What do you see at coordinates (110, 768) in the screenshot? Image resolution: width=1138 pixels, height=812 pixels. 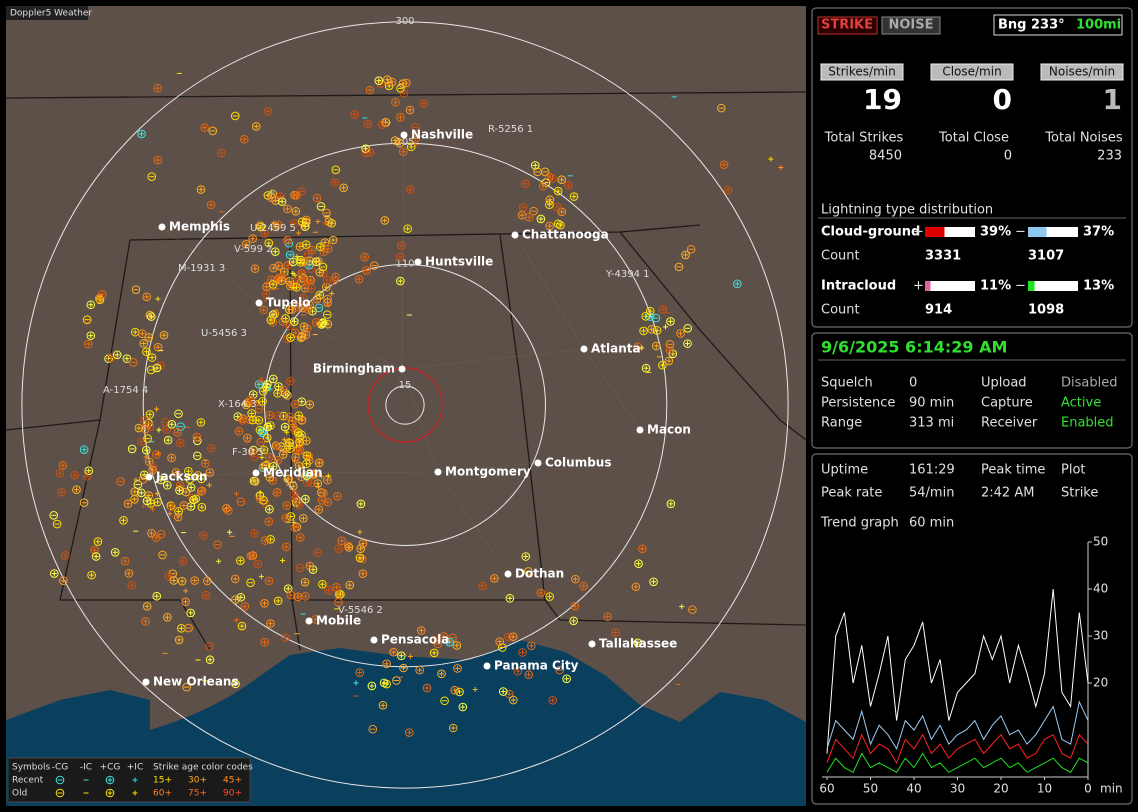 I see `legend-type: +CG` at bounding box center [110, 768].